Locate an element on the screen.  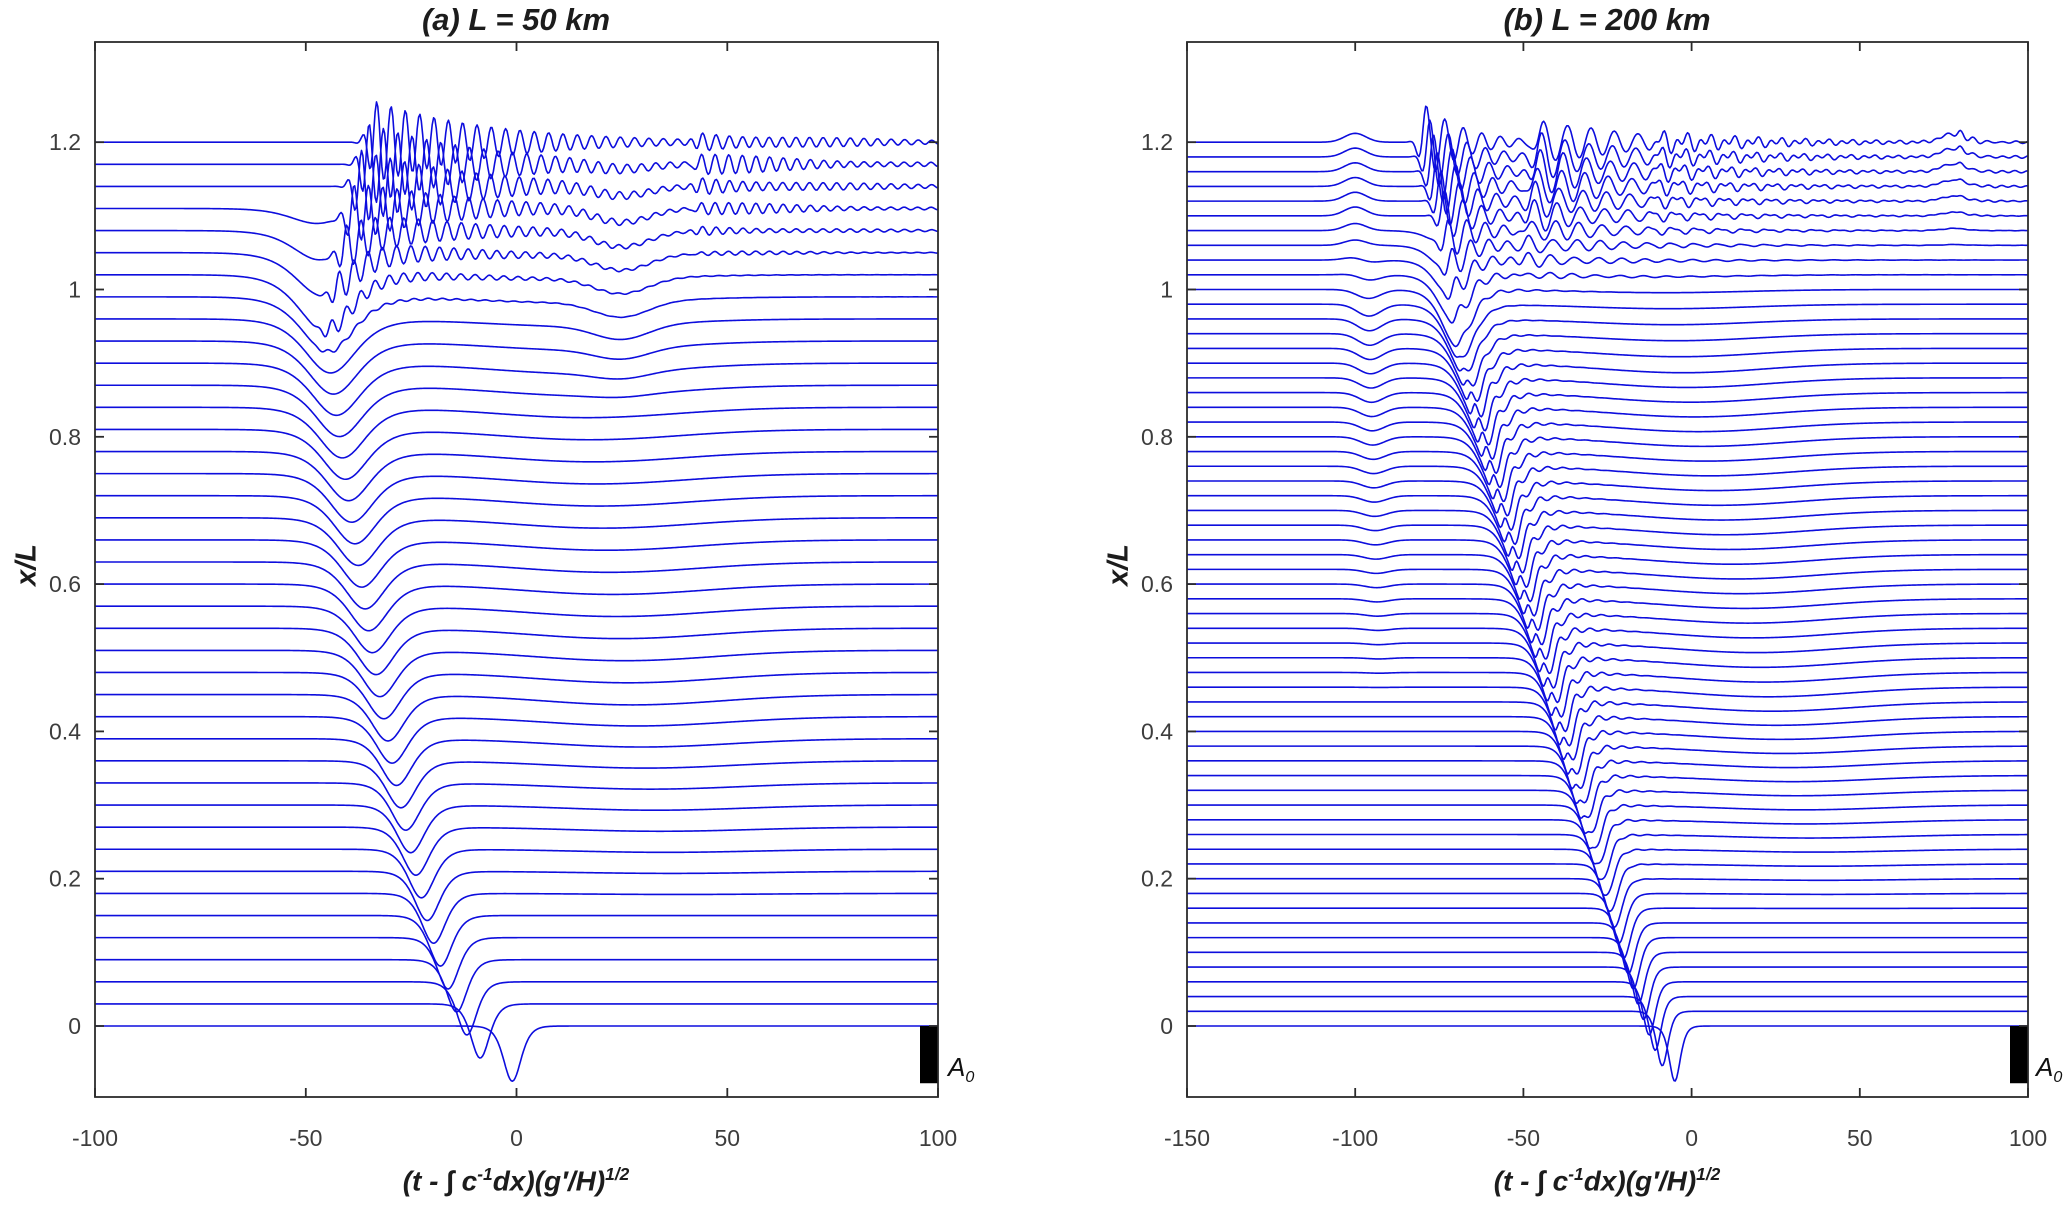
panel-a-amplitude-bar is located at coordinates (929, 1055).